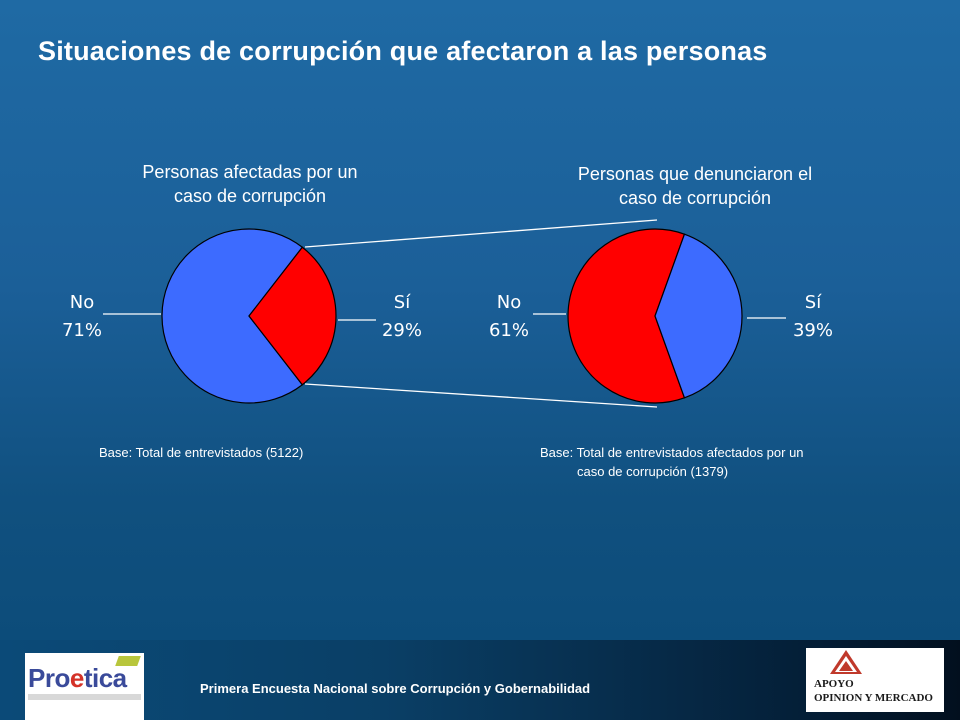 The image size is (960, 720). I want to click on right-base-note-line-2: caso de corrupción (1379), so click(653, 471).